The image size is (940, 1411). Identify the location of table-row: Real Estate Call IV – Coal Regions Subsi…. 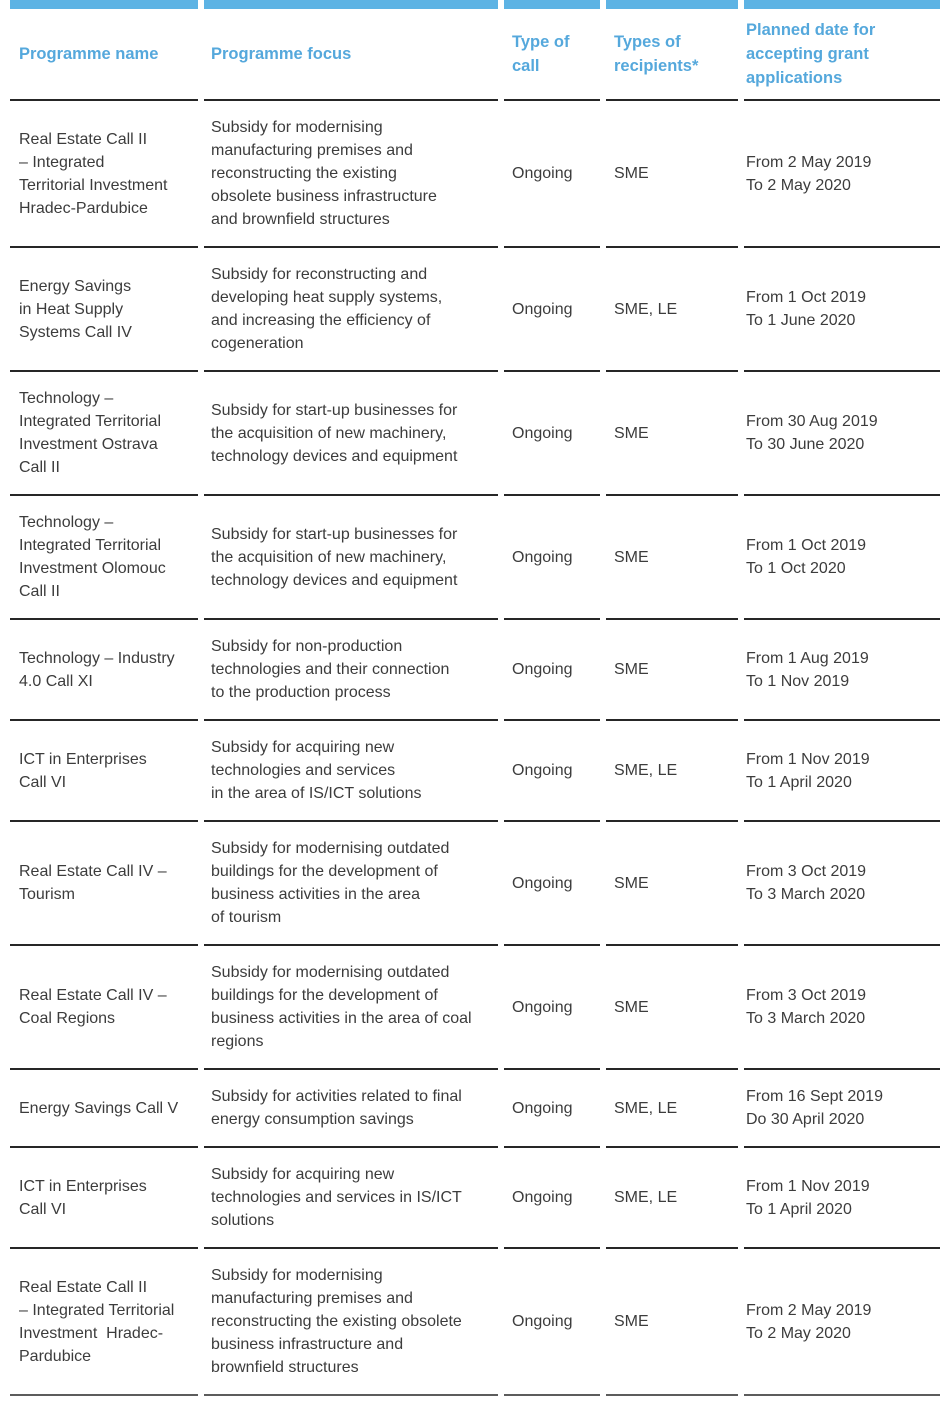
(475, 1008).